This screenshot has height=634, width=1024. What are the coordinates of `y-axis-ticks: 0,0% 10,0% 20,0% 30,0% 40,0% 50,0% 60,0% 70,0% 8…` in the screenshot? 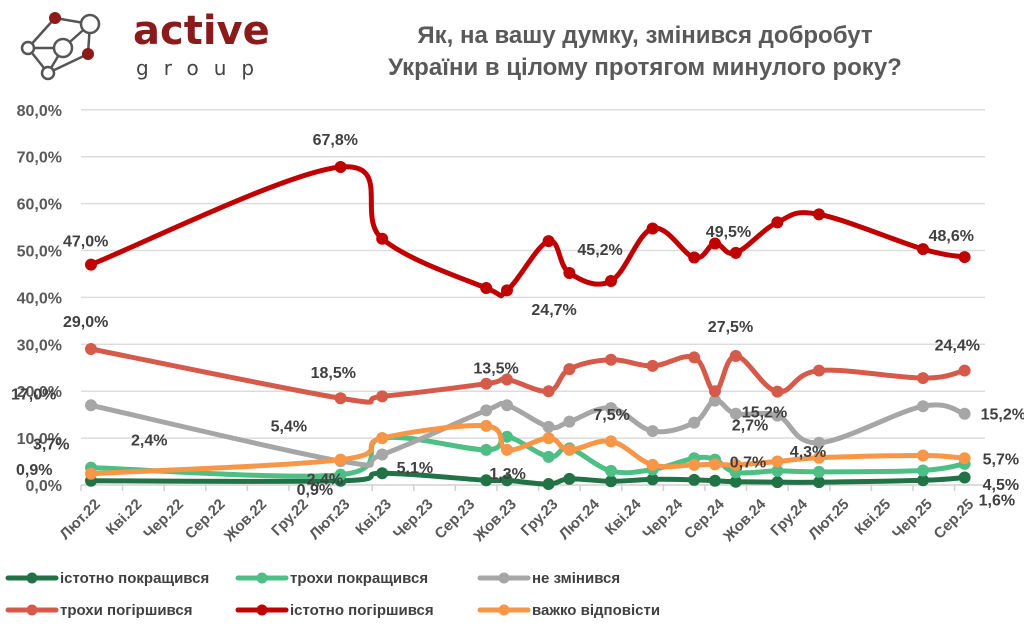 It's located at (39, 299).